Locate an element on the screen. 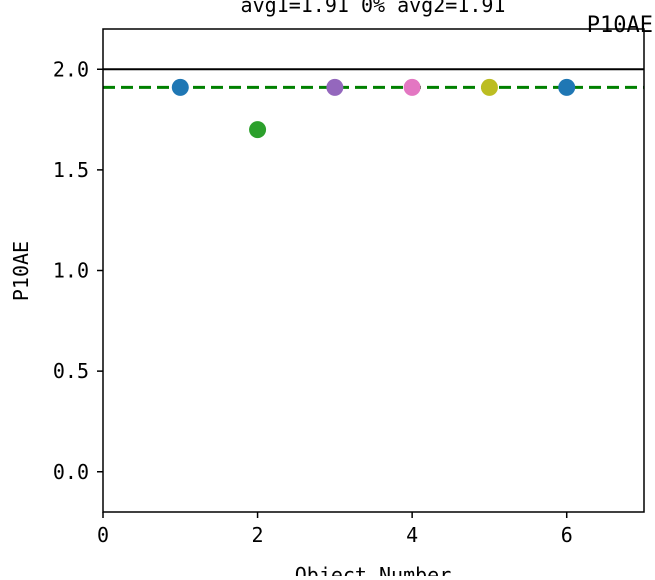  x-axis: 0 2 4 6 is located at coordinates (335, 529).